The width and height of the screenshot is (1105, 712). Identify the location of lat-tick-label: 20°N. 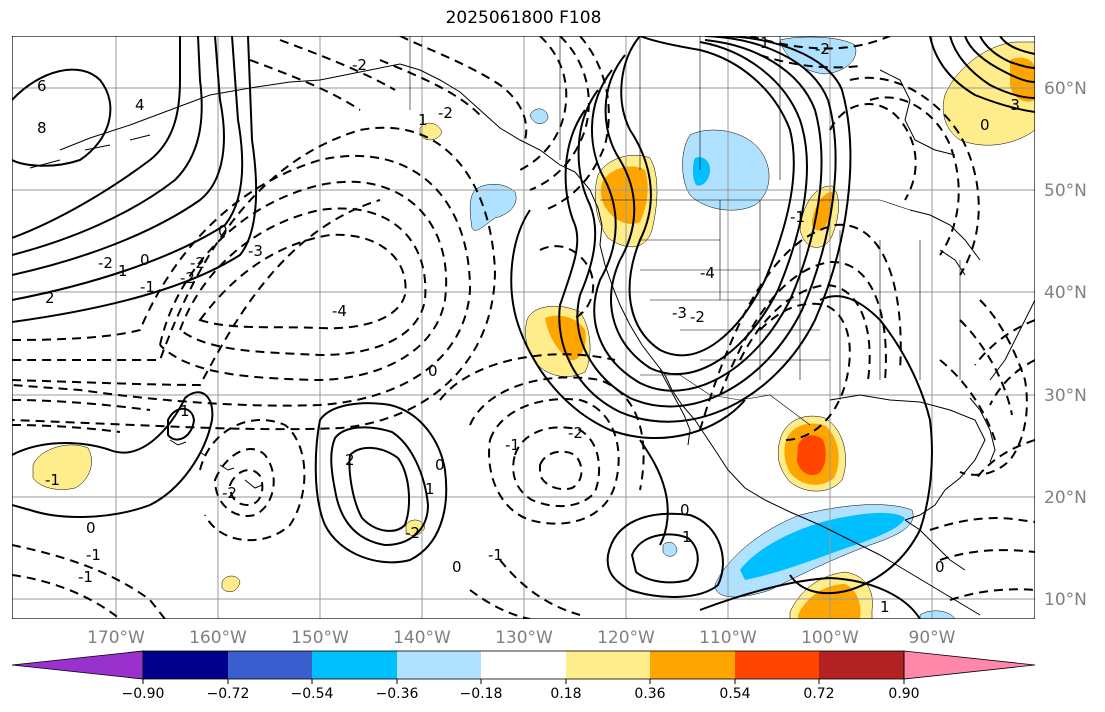
(1065, 498).